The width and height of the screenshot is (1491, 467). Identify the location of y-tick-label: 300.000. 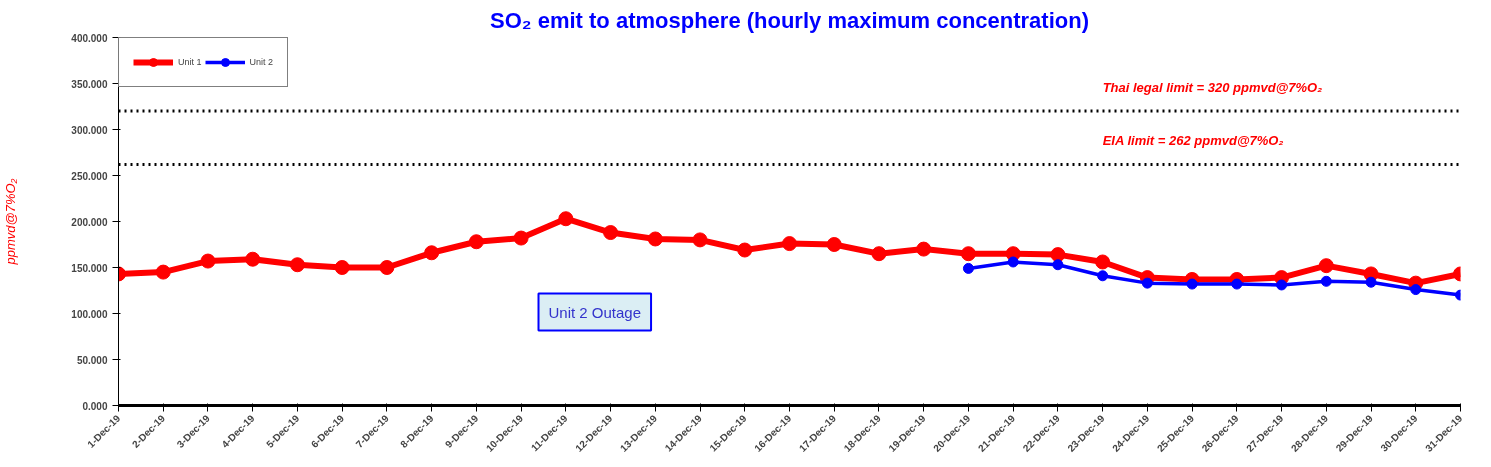
(89, 130).